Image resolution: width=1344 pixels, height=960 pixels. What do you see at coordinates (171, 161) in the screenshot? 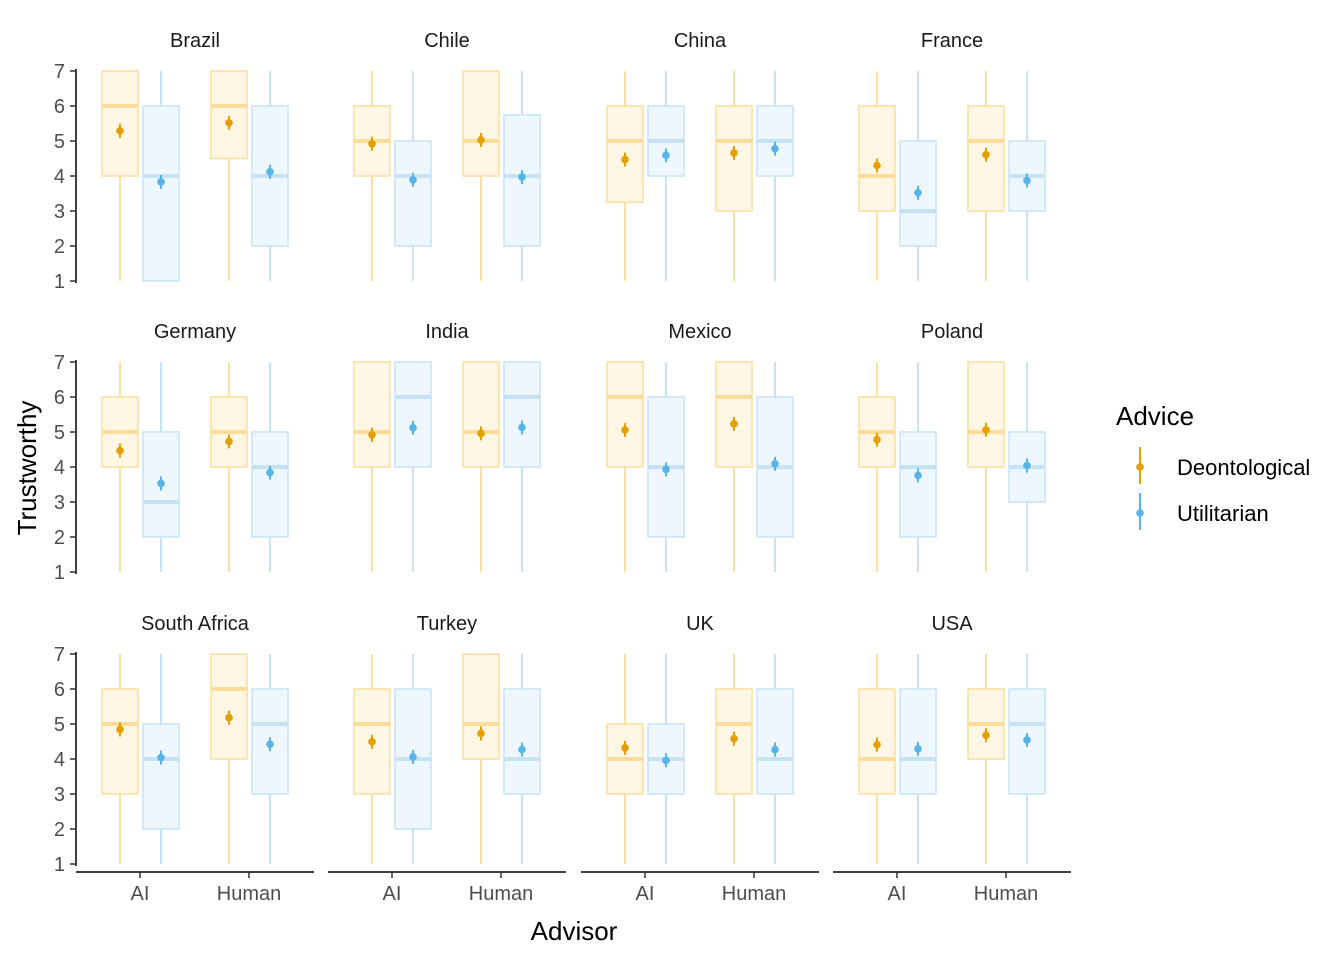
I see `facet-panel-brazil: Brazil 1 2 3 4 5 6 7` at bounding box center [171, 161].